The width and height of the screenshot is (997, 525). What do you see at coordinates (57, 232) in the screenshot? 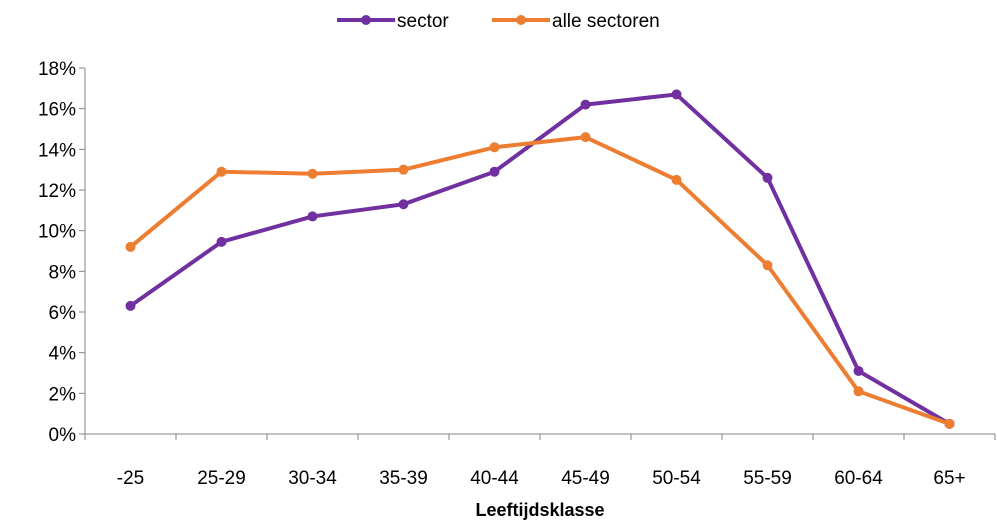
I see `y-tick-label: 10%` at bounding box center [57, 232].